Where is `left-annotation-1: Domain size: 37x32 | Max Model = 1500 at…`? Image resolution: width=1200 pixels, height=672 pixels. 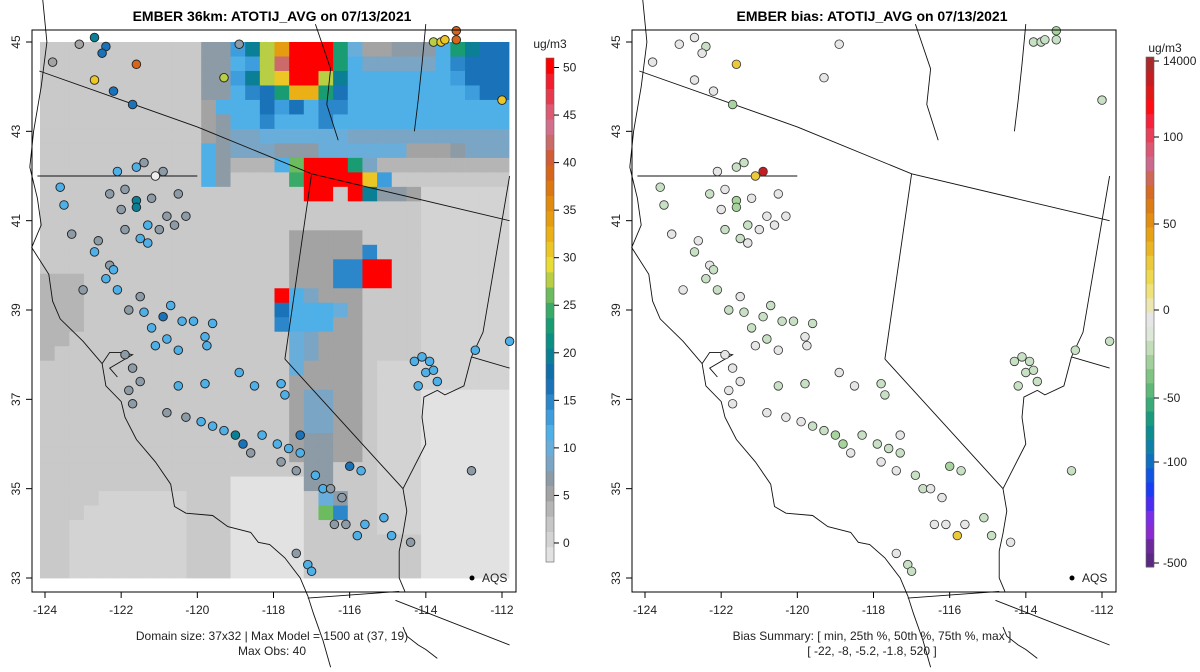 left-annotation-1: Domain size: 37x32 | Max Model = 1500 at… is located at coordinates (272, 636).